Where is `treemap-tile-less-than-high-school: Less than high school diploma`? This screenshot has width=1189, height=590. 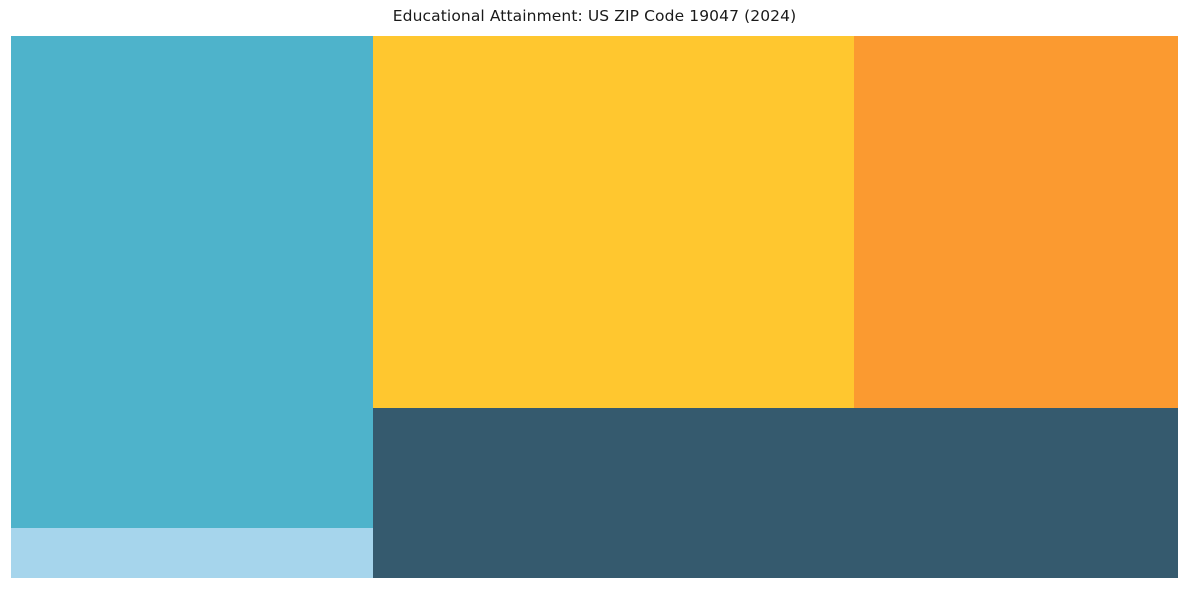 treemap-tile-less-than-high-school: Less than high school diploma is located at coordinates (192, 553).